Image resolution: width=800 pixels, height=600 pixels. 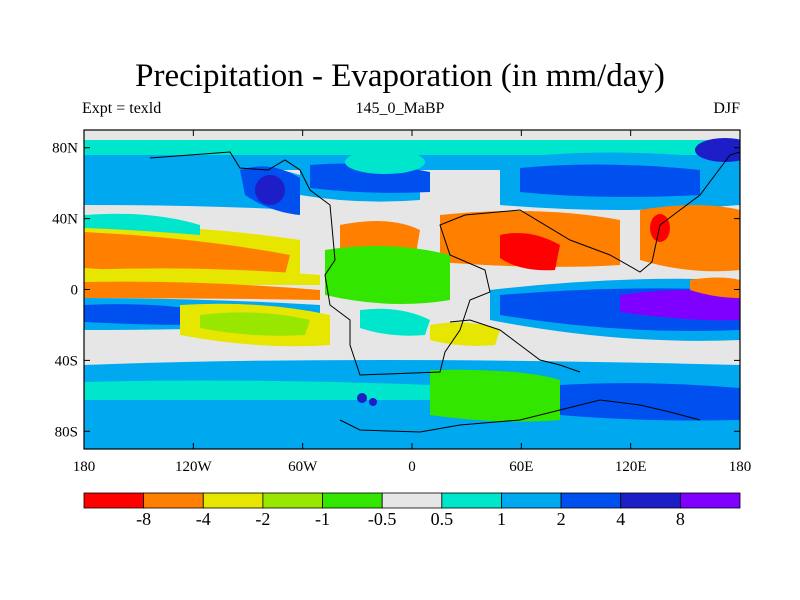 What do you see at coordinates (400, 76) in the screenshot?
I see `map-title: Precipitation - Evaporation (in mm/day)` at bounding box center [400, 76].